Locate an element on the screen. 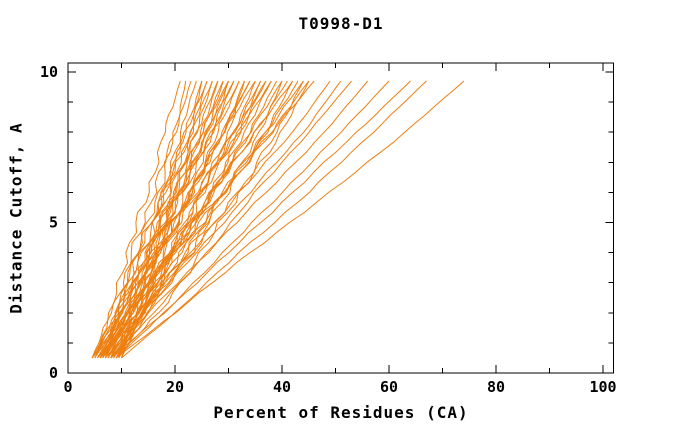 The image size is (680, 440). tick-label: 80 is located at coordinates (496, 387).